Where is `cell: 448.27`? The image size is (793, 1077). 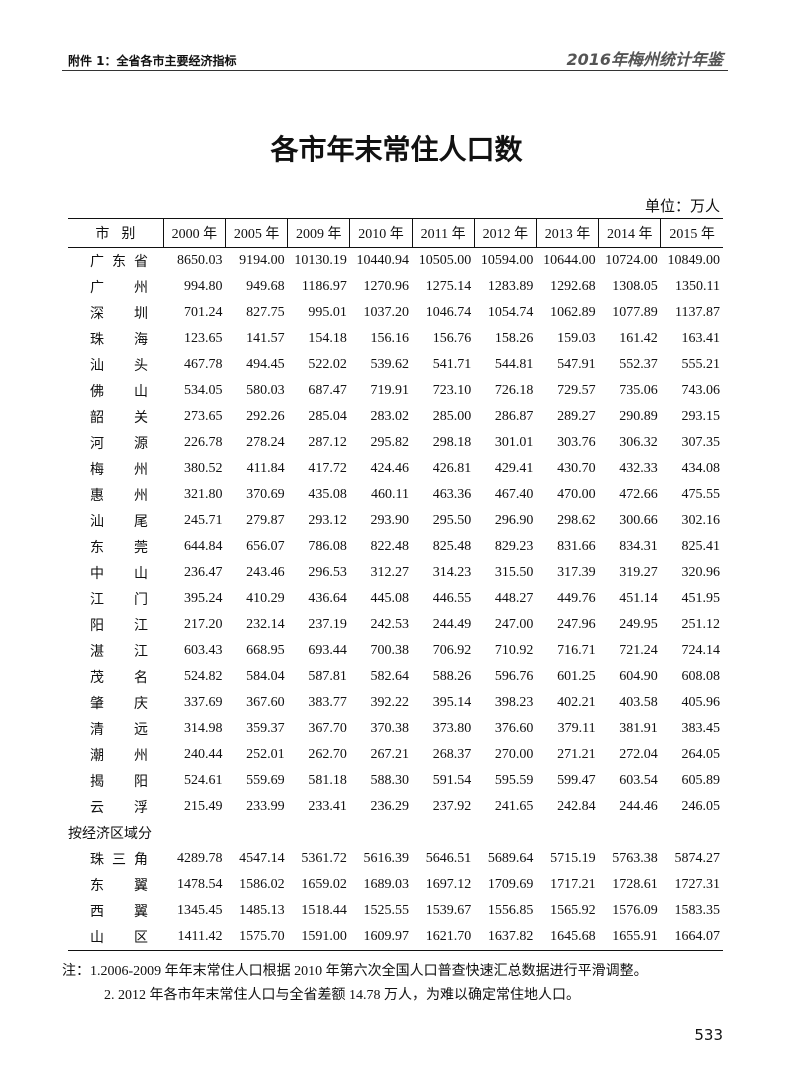
cell: 448.27 is located at coordinates (514, 598).